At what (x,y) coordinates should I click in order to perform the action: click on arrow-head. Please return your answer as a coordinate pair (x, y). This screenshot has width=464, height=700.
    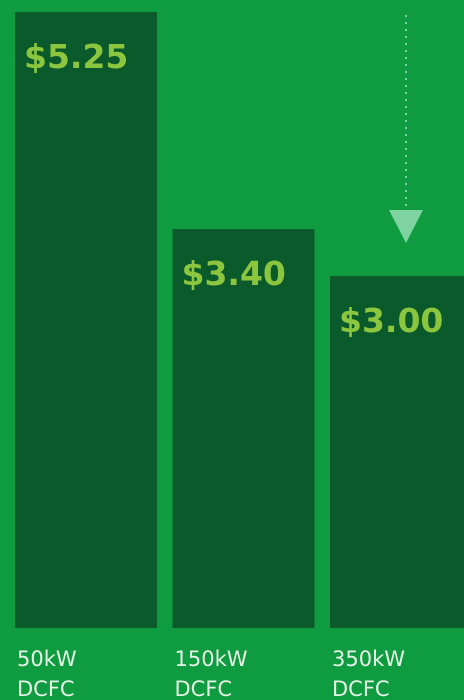
    Looking at the image, I should click on (406, 226).